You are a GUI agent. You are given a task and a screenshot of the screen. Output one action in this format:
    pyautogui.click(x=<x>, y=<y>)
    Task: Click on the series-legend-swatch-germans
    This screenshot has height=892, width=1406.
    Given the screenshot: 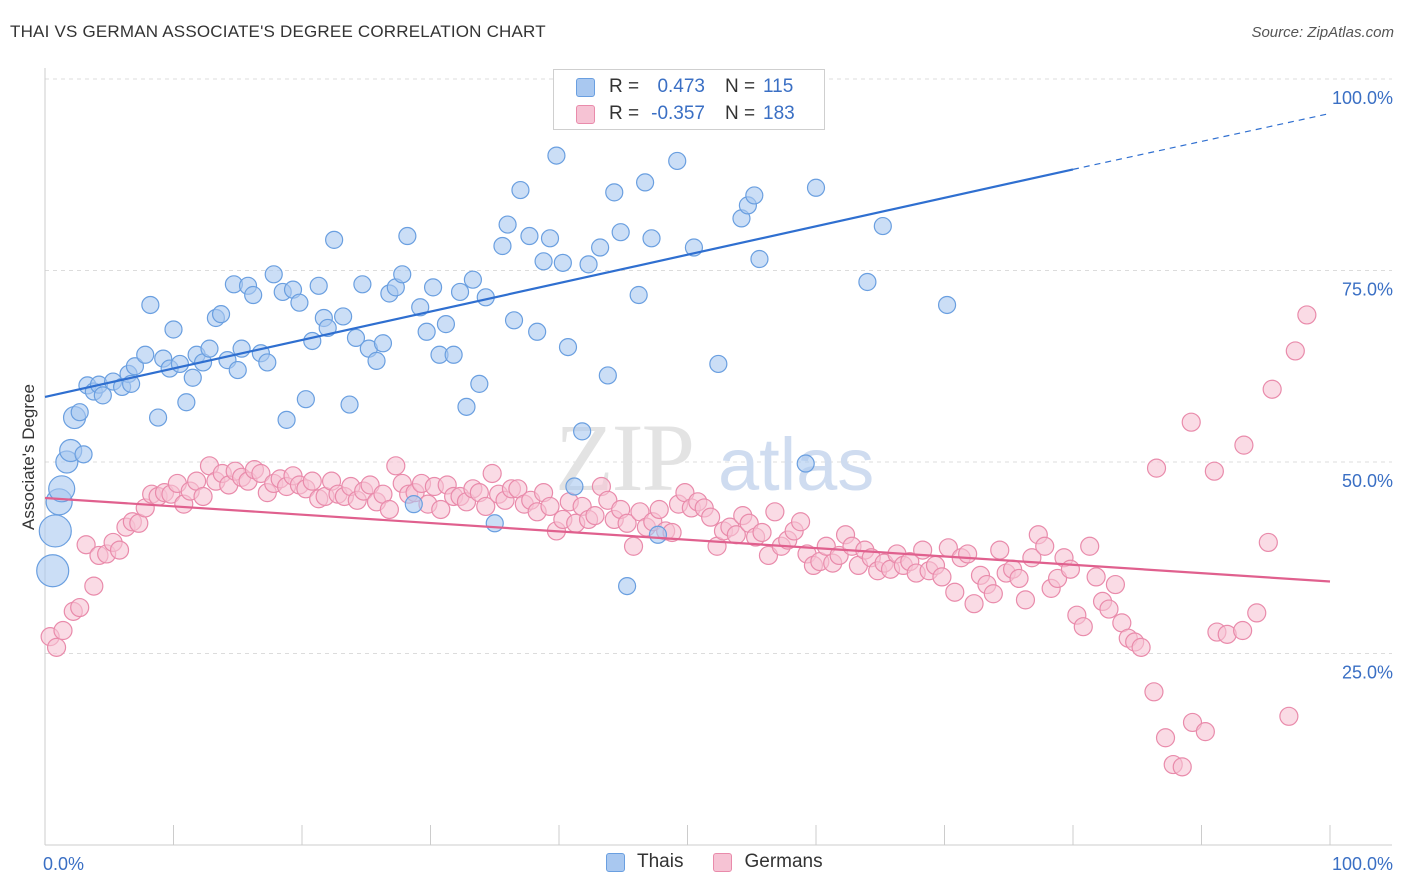 What is the action you would take?
    pyautogui.click(x=723, y=862)
    